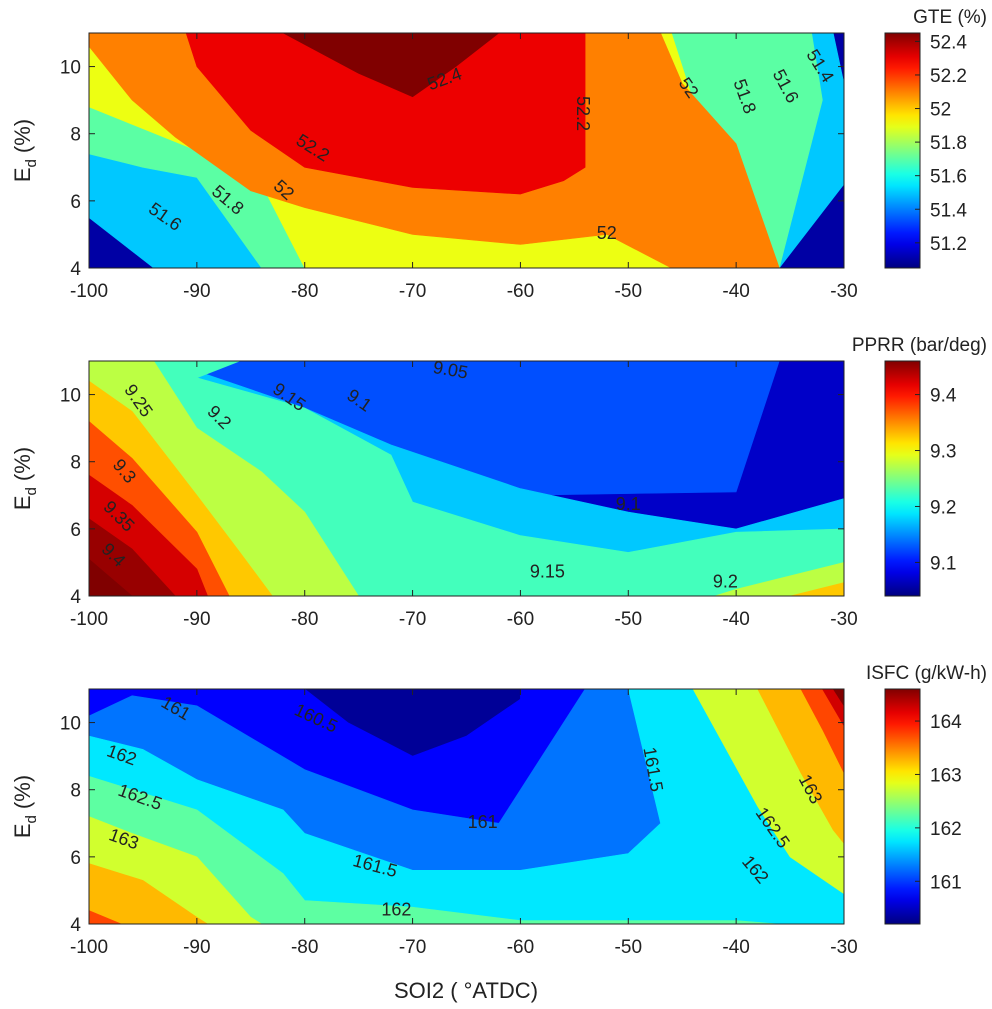 This screenshot has width=992, height=1009. I want to click on colorbar-tick-label: 162, so click(946, 829).